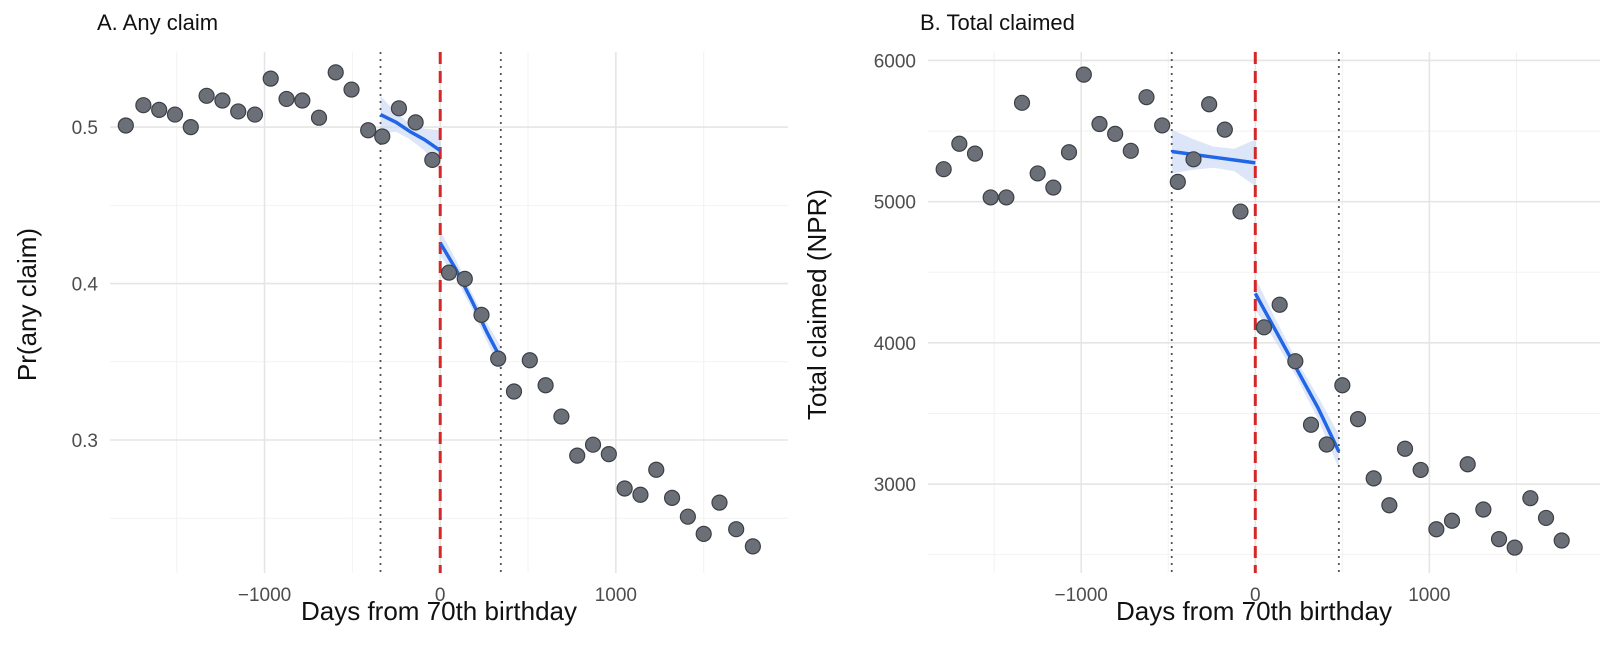 Image resolution: width=1600 pixels, height=660 pixels. What do you see at coordinates (997, 22) in the screenshot?
I see `panel-title: B. Total claimed` at bounding box center [997, 22].